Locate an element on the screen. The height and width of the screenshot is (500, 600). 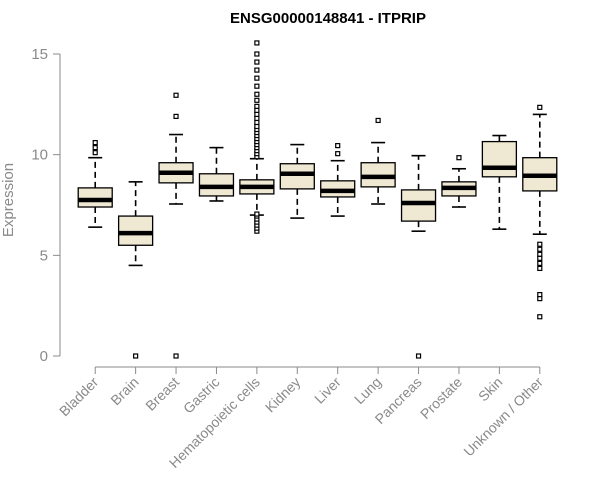
x-tick-label: Breast is located at coordinates (162, 394).